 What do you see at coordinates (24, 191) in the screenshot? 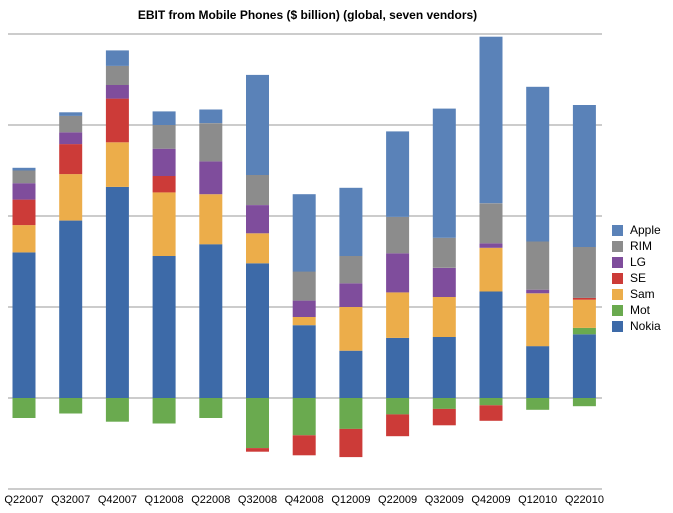
I see `bar-lg-q22007` at bounding box center [24, 191].